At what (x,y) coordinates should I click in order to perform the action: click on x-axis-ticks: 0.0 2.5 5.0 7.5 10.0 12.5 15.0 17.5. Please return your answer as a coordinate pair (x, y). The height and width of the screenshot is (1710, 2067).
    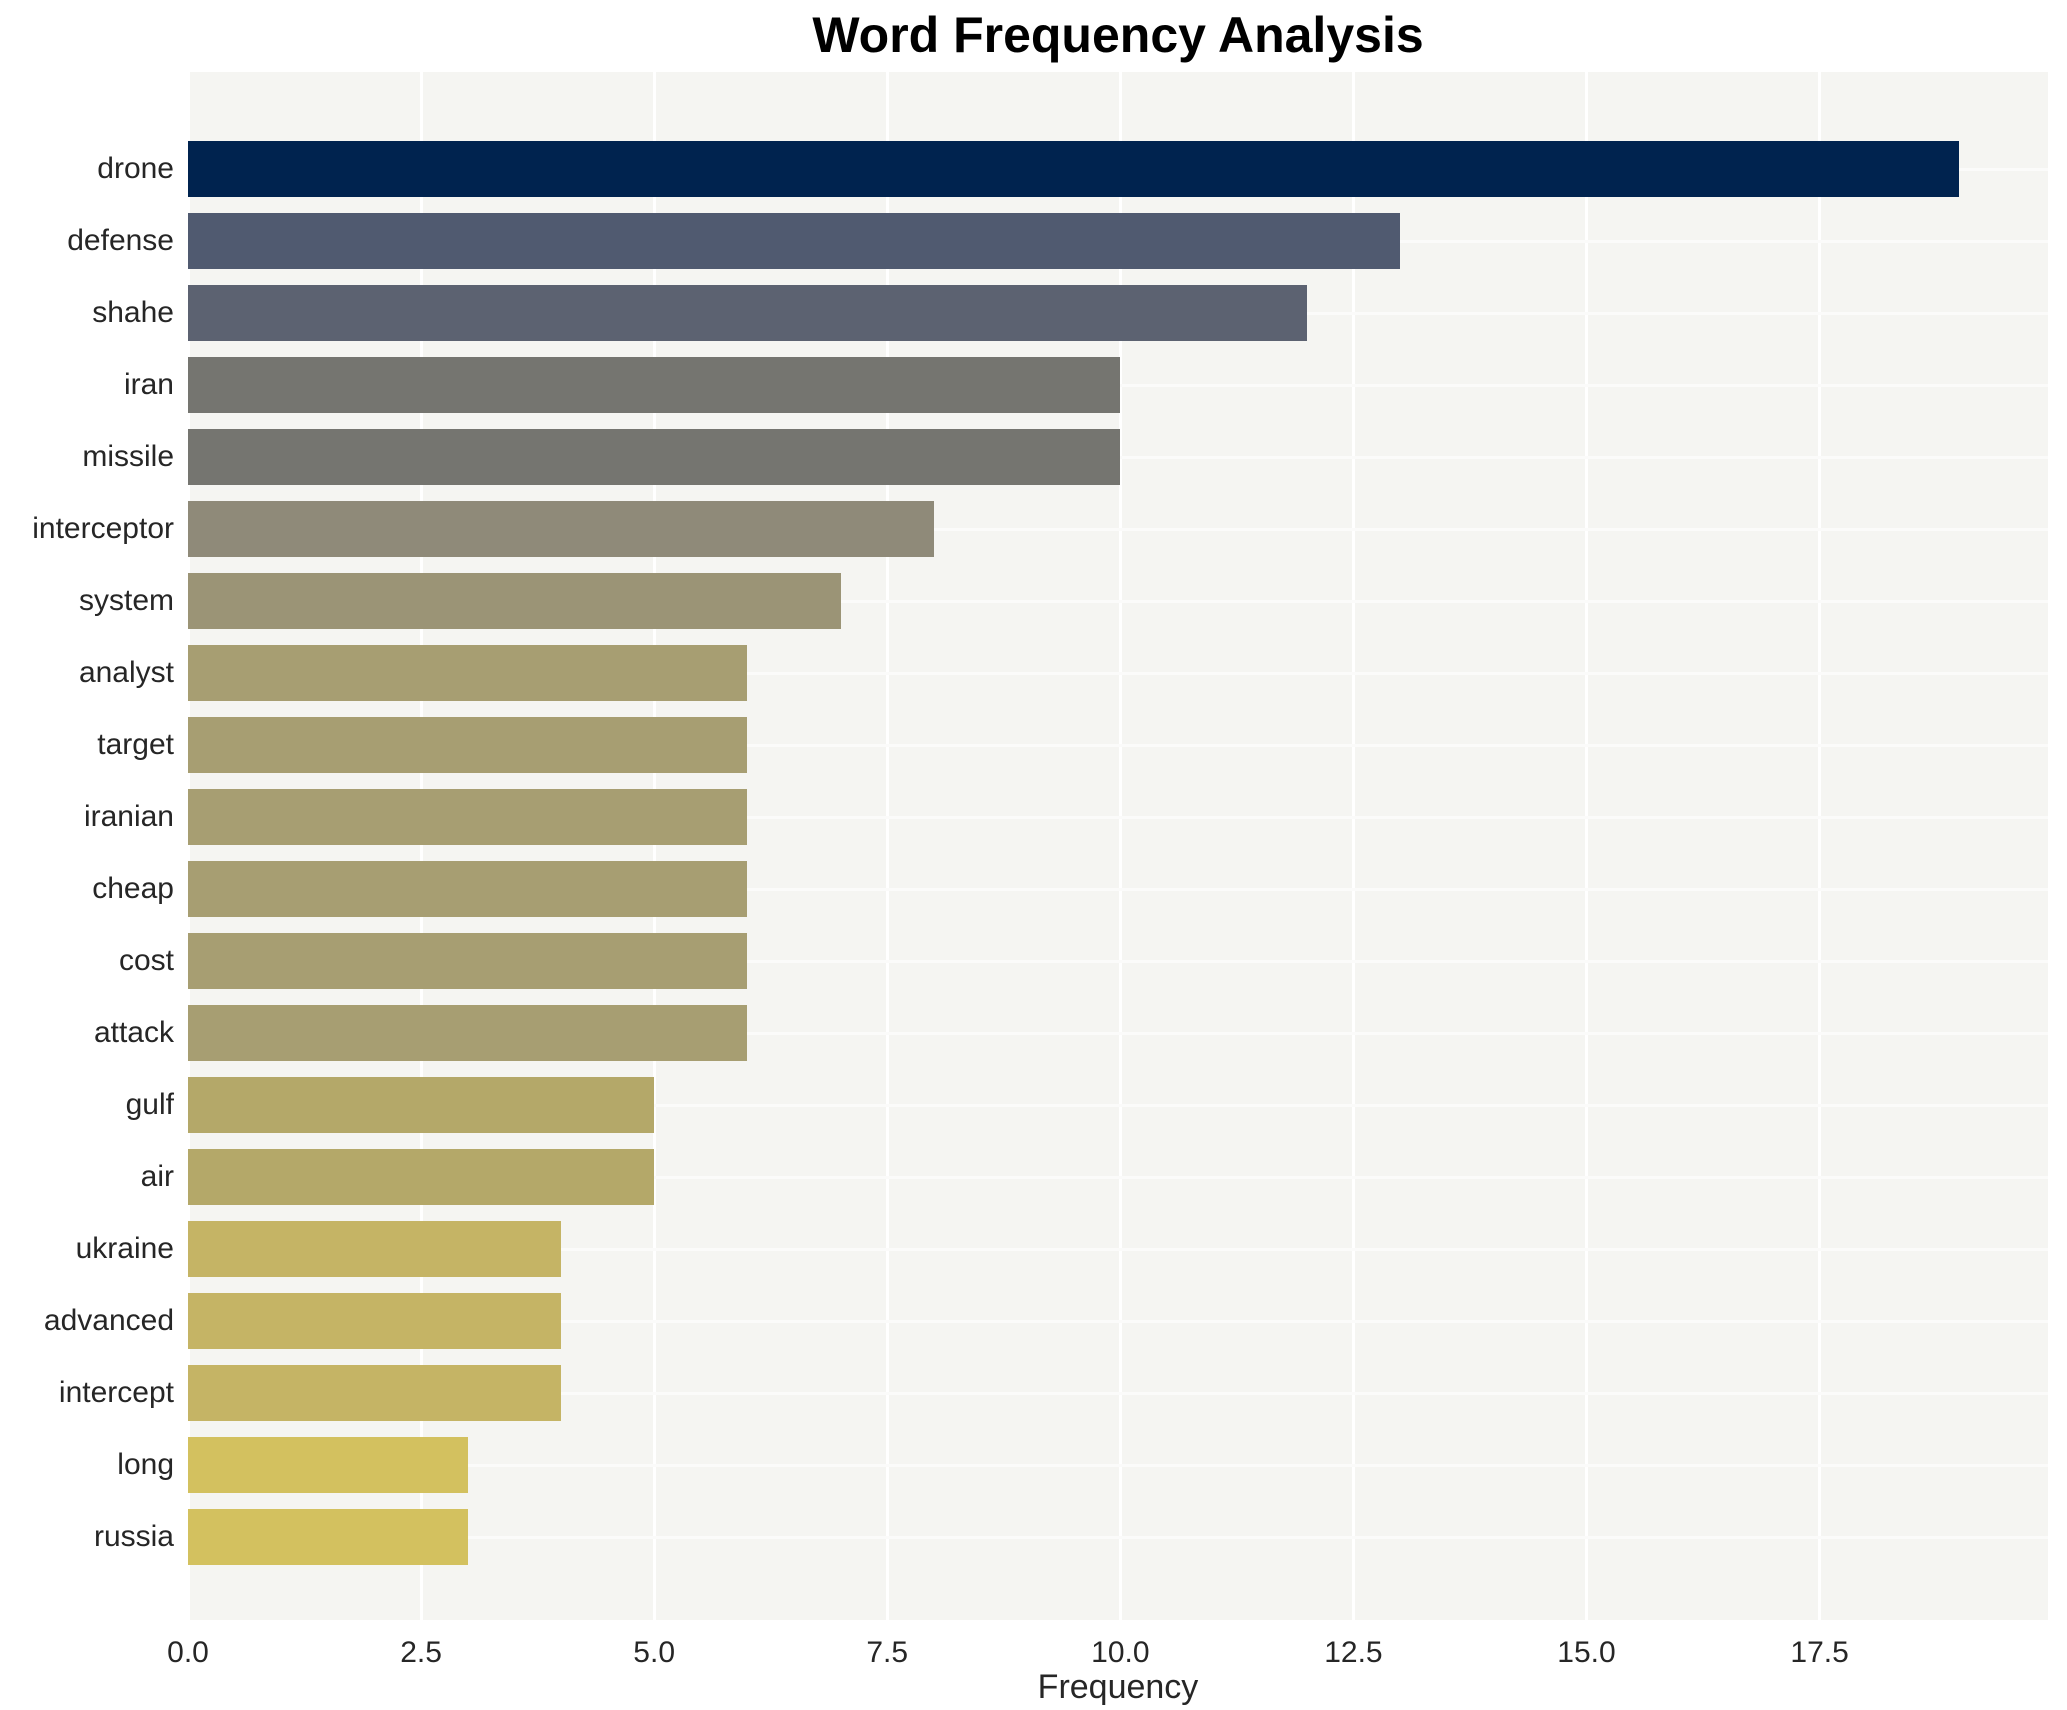
    Looking at the image, I should click on (1107, 1656).